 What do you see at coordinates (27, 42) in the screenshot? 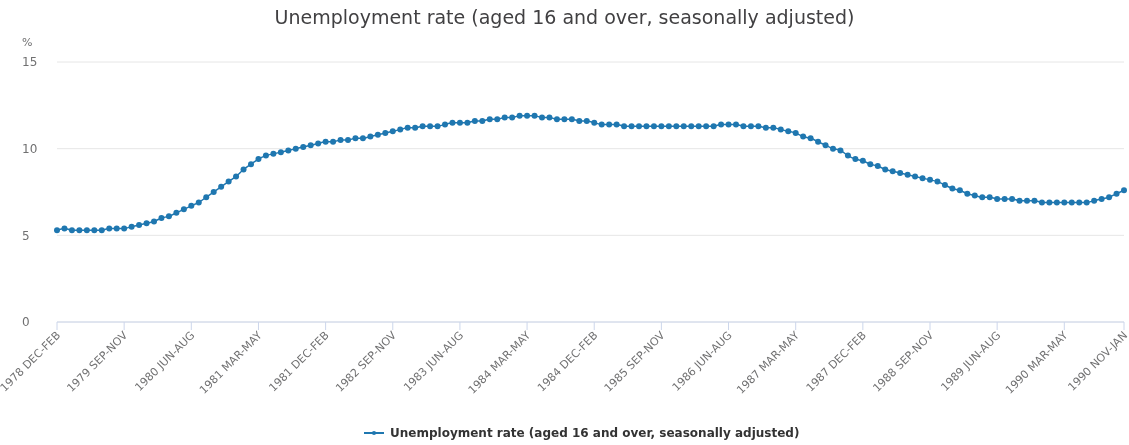
I see `y-axis-title: %` at bounding box center [27, 42].